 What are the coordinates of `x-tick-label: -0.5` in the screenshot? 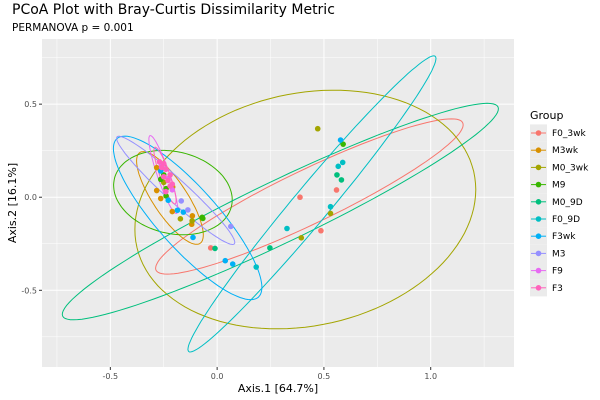 It's located at (111, 376).